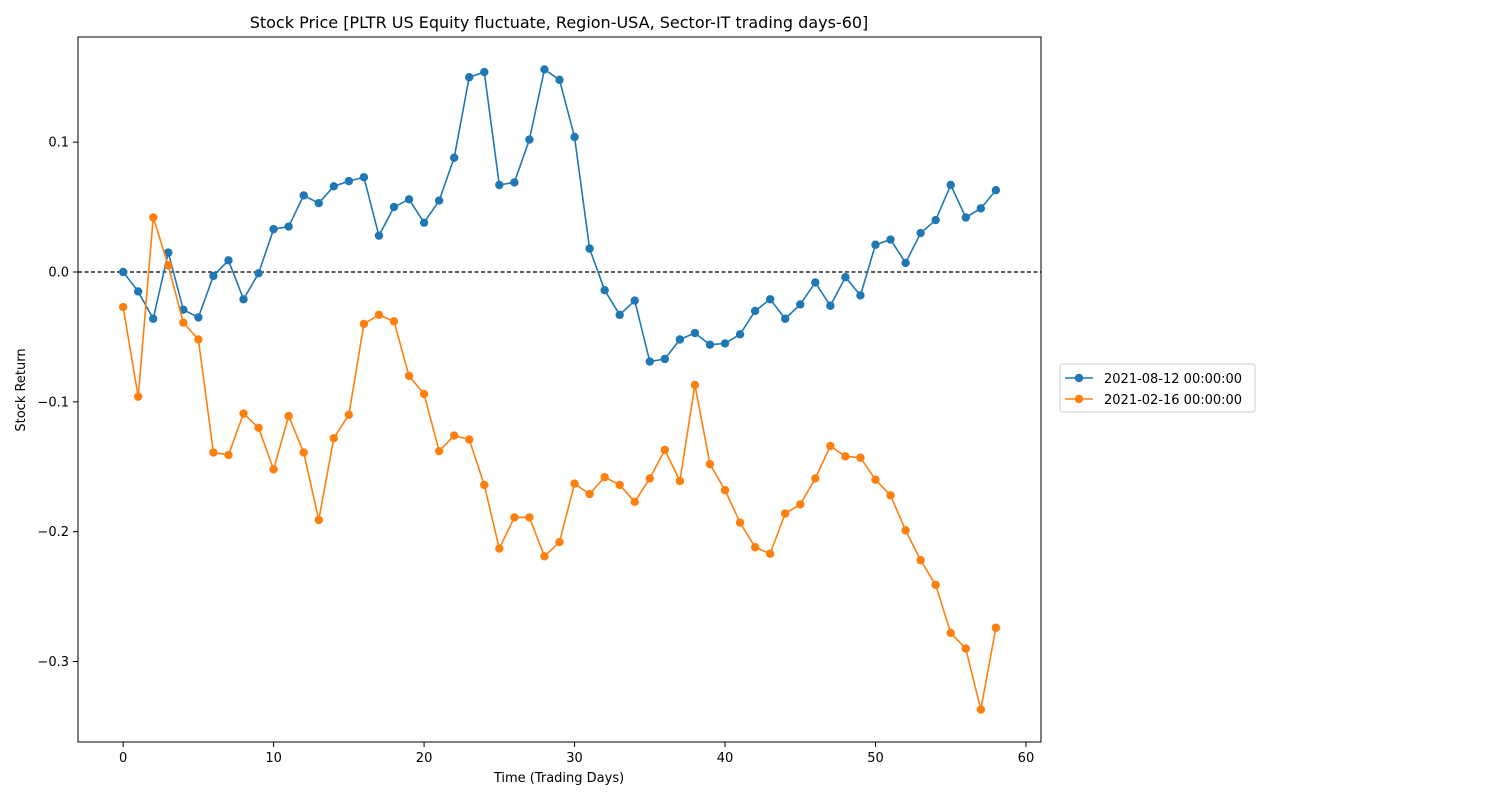 This screenshot has height=800, width=1500. Describe the element at coordinates (58, 143) in the screenshot. I see `y-tick-label-4: 0.1` at that location.